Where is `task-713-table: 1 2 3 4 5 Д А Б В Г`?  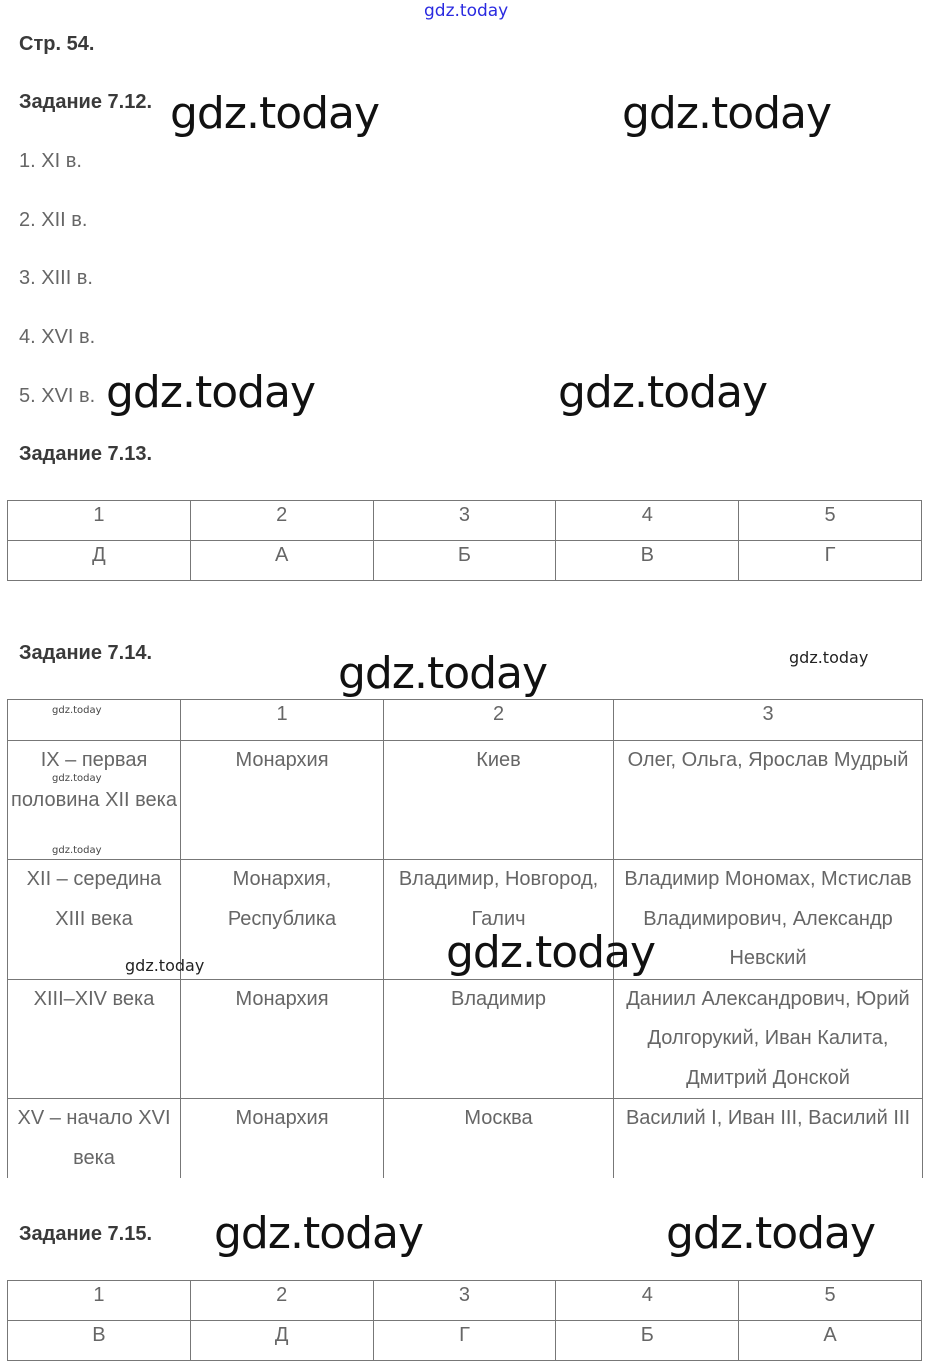
task-713-table: 1 2 3 4 5 Д А Б В Г is located at coordinates (464, 540).